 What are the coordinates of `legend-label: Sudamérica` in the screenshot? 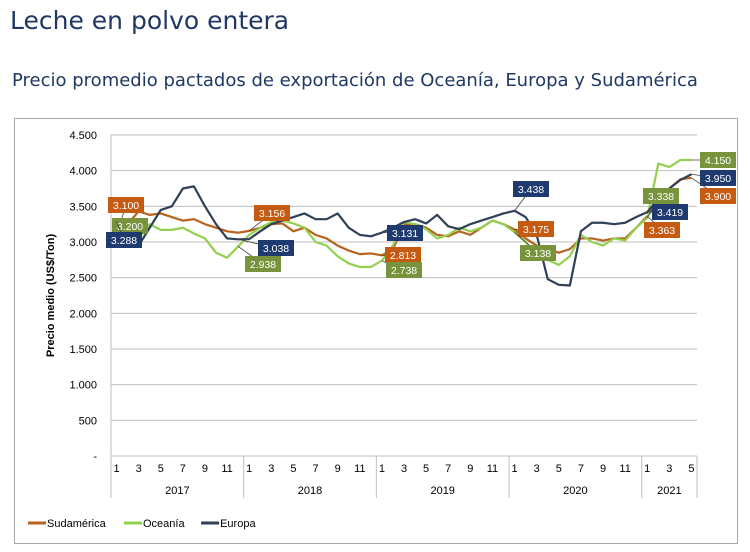 It's located at (77, 524).